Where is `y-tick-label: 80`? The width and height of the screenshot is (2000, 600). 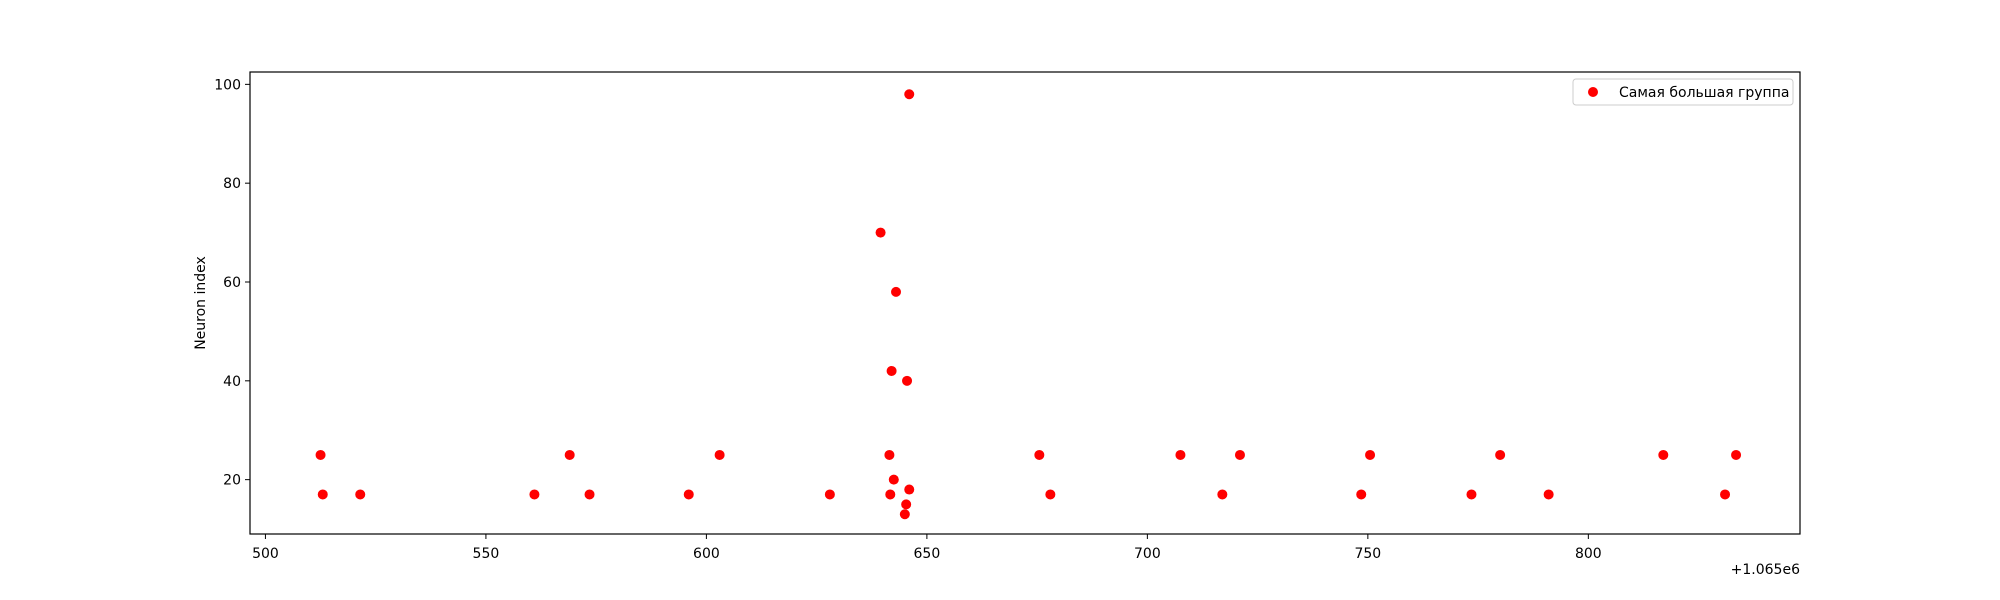 y-tick-label: 80 is located at coordinates (232, 184).